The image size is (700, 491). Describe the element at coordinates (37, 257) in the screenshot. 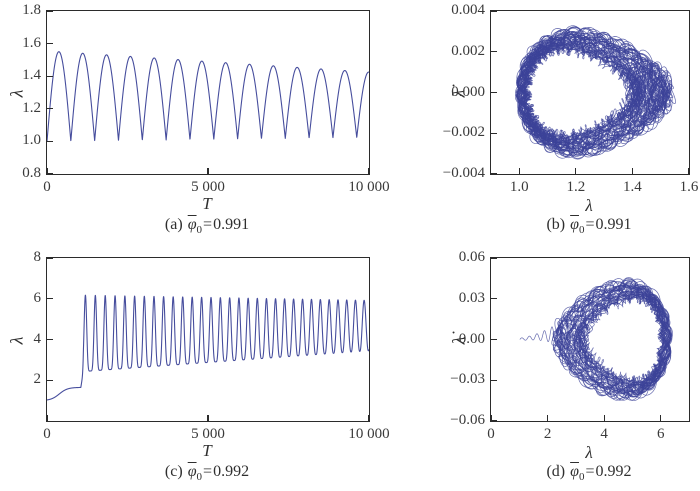

I see `y-tick-label: 8` at that location.